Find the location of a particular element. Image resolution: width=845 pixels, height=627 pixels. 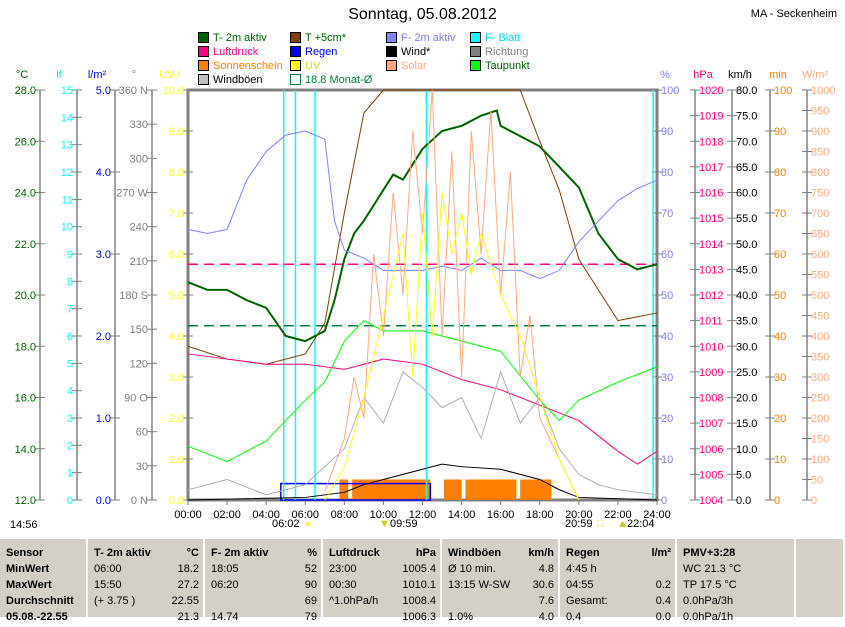

table-cell: hPa is located at coordinates (425, 553).